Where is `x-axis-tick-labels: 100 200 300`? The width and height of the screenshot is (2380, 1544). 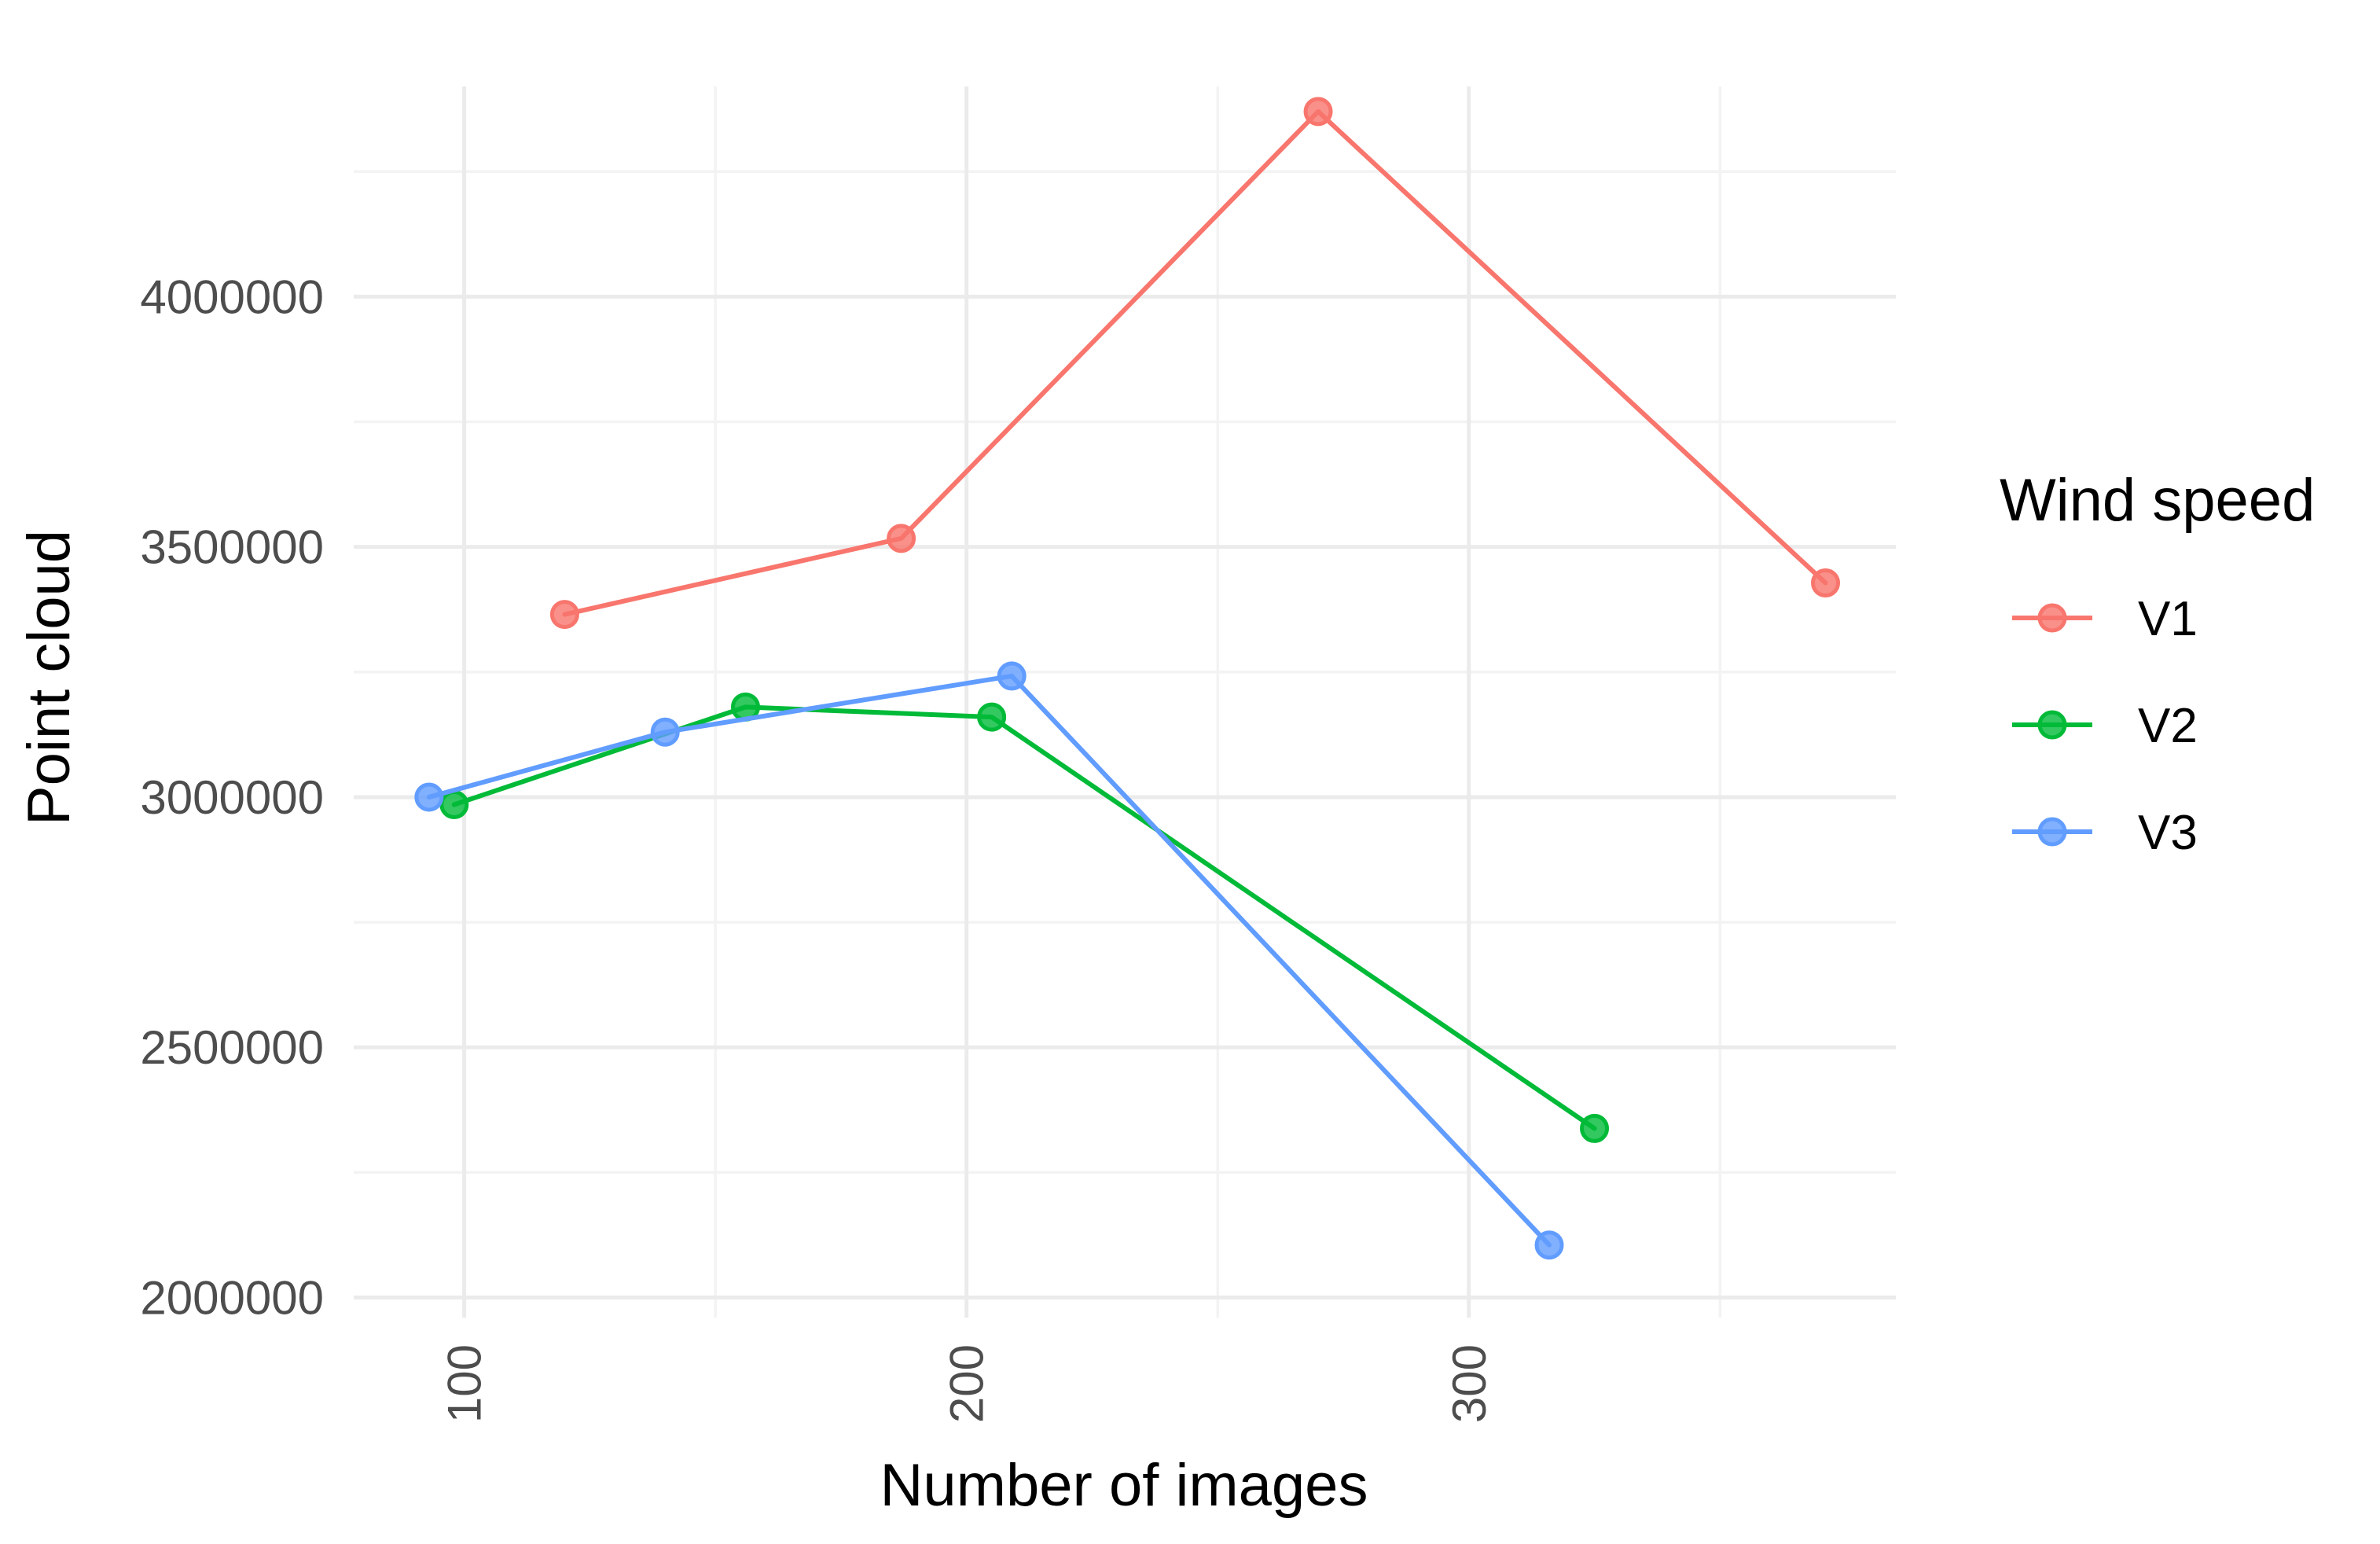
x-axis-tick-labels: 100 200 300 is located at coordinates (967, 1384).